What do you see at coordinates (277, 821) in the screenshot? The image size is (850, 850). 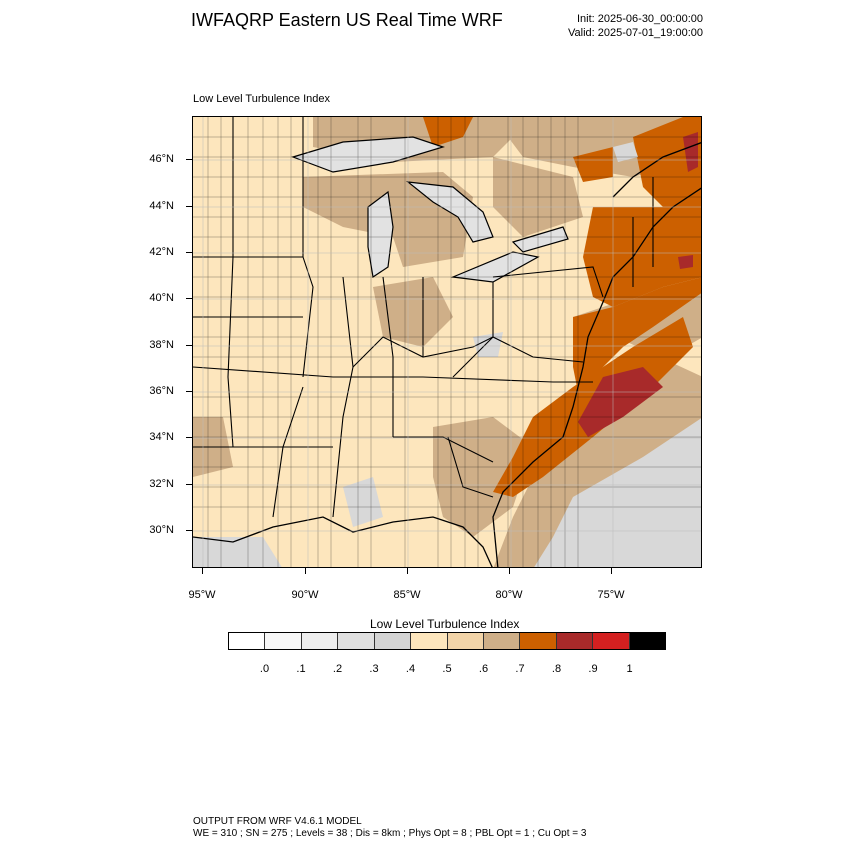 I see `footer-model-line: OUTPUT FROM WRF V4.6.1 MODEL` at bounding box center [277, 821].